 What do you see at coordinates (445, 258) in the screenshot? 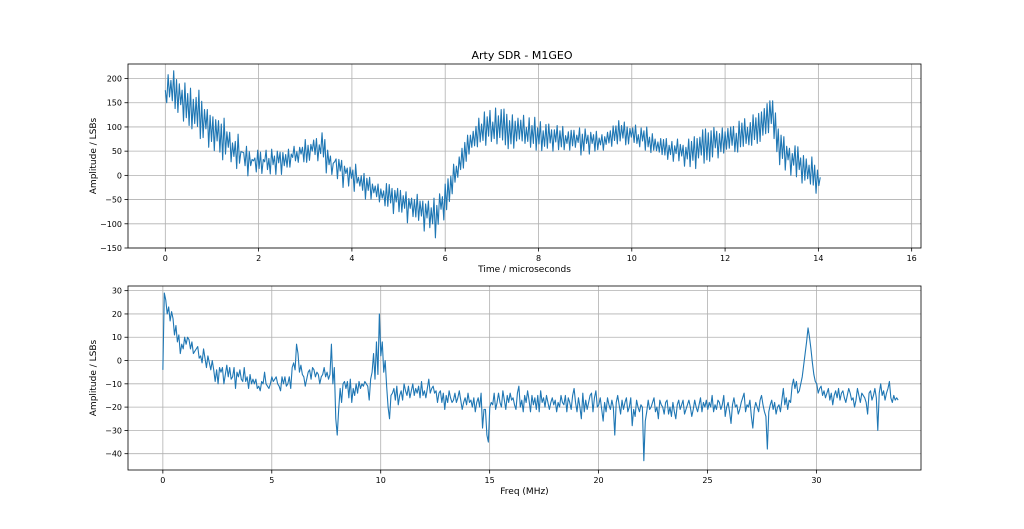
I see `time-x-tick-label: 6` at bounding box center [445, 258].